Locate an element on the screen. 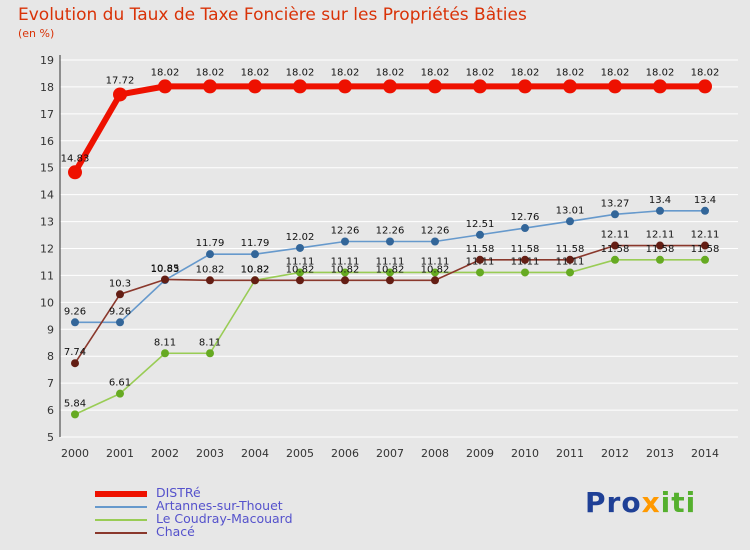 This screenshot has height=550, width=750. y-tick-label: 18 is located at coordinates (47, 87).